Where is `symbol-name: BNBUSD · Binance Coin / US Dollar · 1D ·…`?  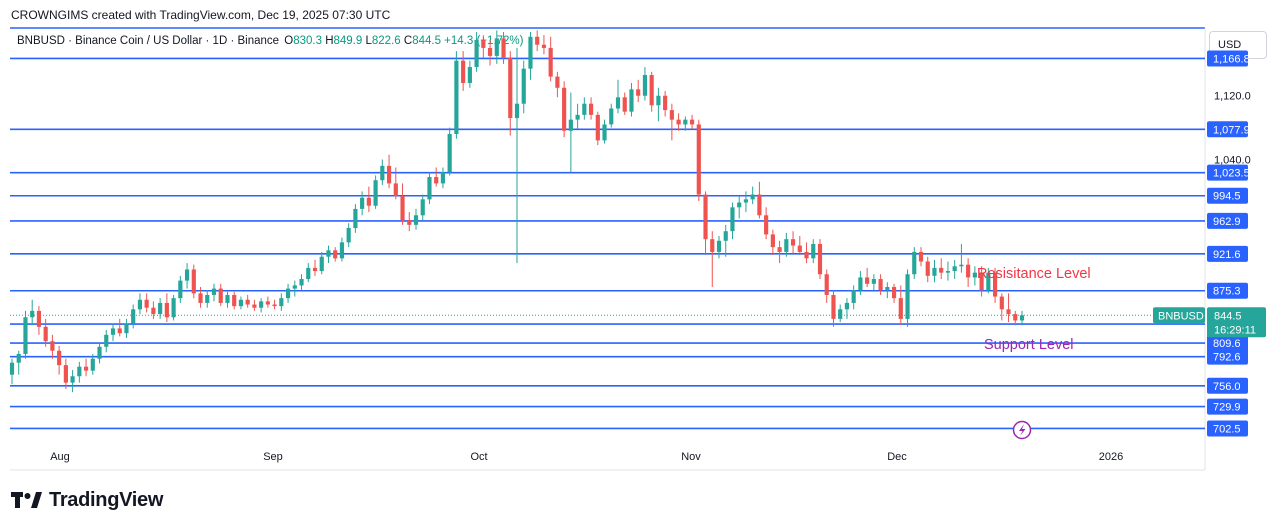 symbol-name: BNBUSD · Binance Coin / US Dollar · 1D ·… is located at coordinates (148, 41).